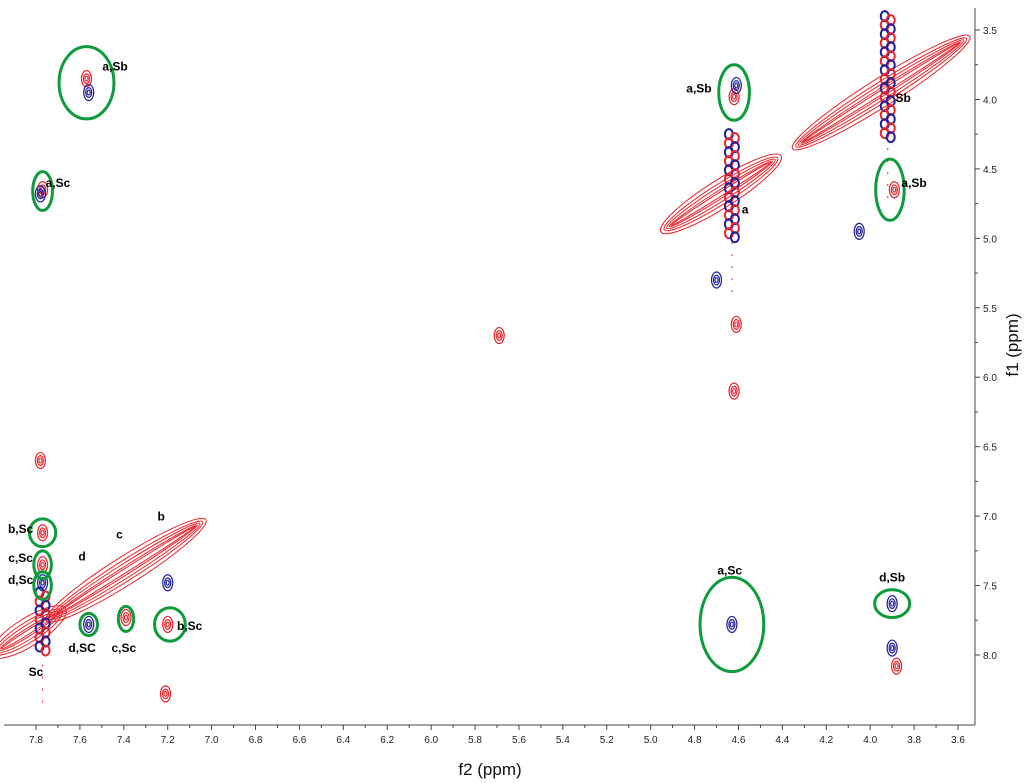 The image size is (1032, 783). What do you see at coordinates (119, 534) in the screenshot?
I see `peak-label: c` at bounding box center [119, 534].